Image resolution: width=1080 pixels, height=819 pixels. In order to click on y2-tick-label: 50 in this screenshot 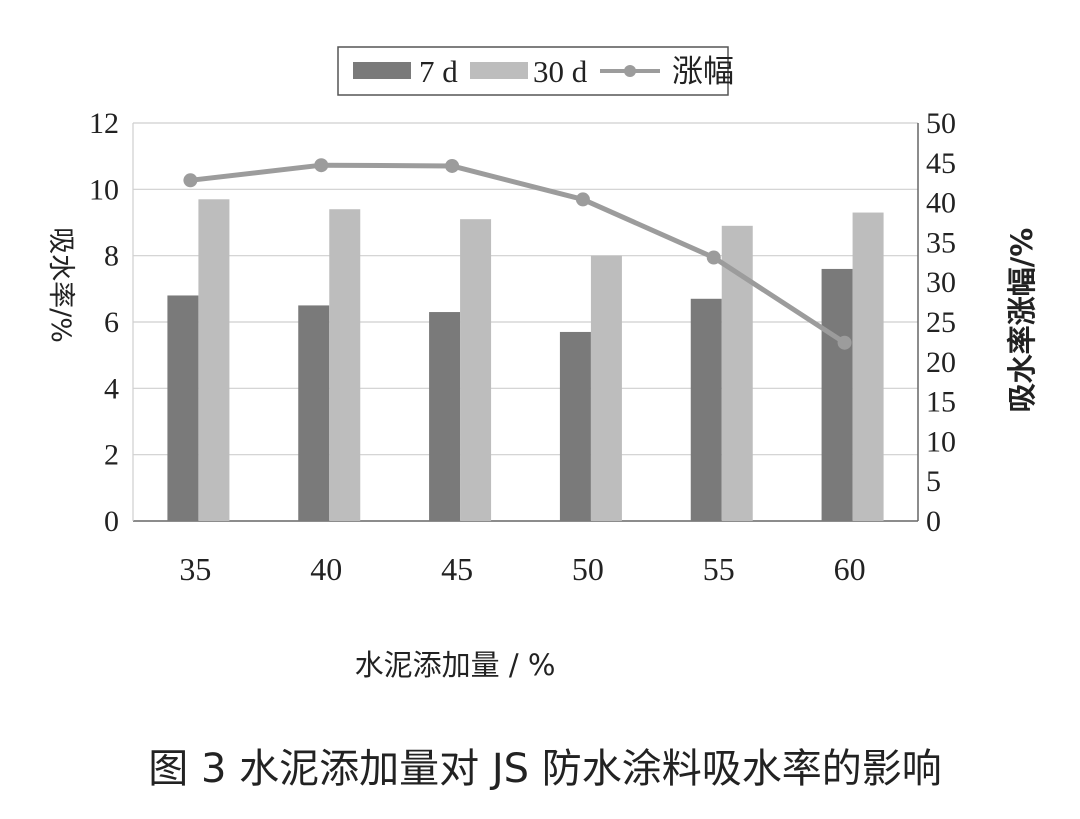, I will do `click(941, 123)`.